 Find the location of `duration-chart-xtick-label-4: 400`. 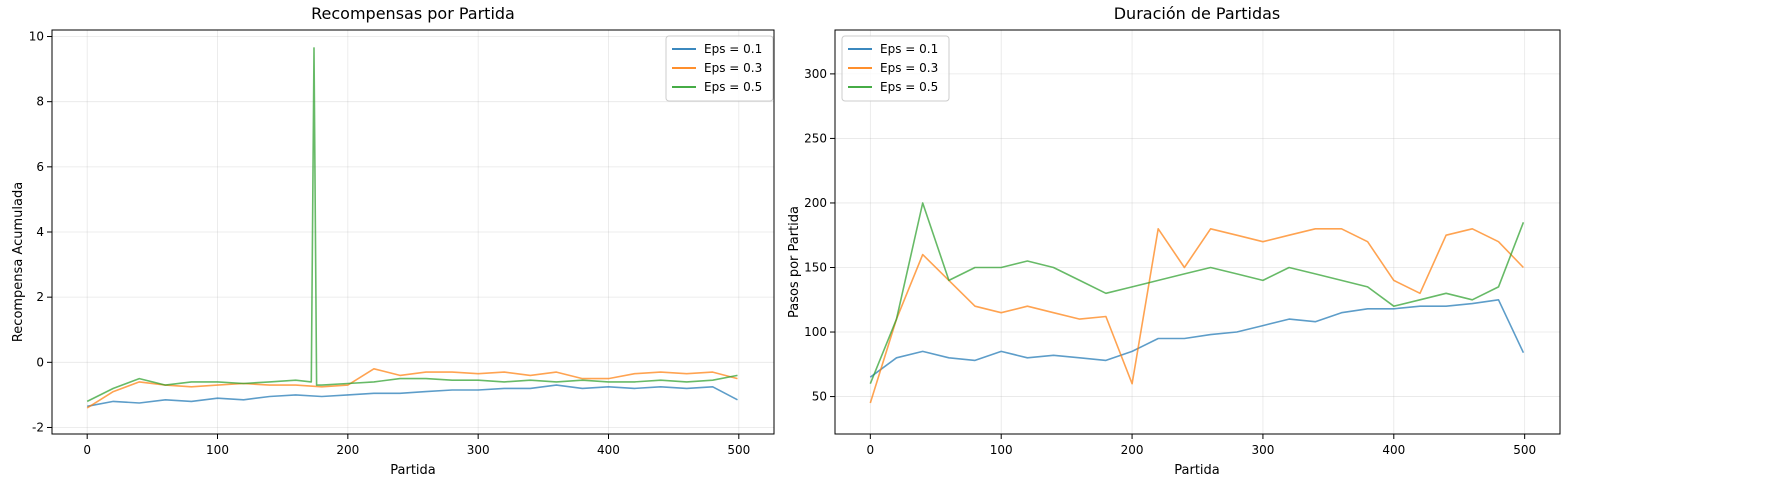

duration-chart-xtick-label-4: 400 is located at coordinates (1393, 450).